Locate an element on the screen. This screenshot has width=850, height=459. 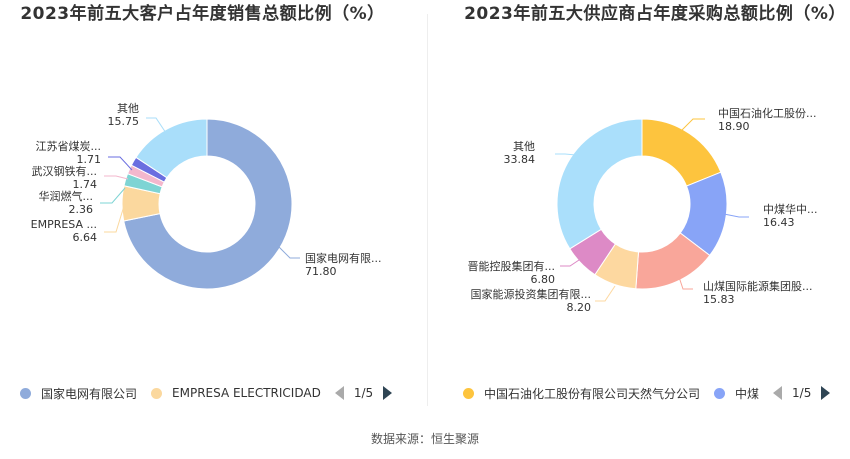
slice-value-label: 1.71 is located at coordinates (89, 159).